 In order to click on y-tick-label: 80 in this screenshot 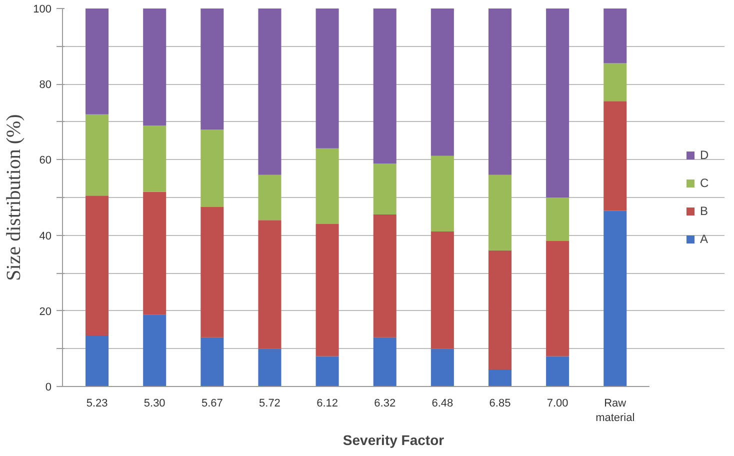, I will do `click(45, 85)`.